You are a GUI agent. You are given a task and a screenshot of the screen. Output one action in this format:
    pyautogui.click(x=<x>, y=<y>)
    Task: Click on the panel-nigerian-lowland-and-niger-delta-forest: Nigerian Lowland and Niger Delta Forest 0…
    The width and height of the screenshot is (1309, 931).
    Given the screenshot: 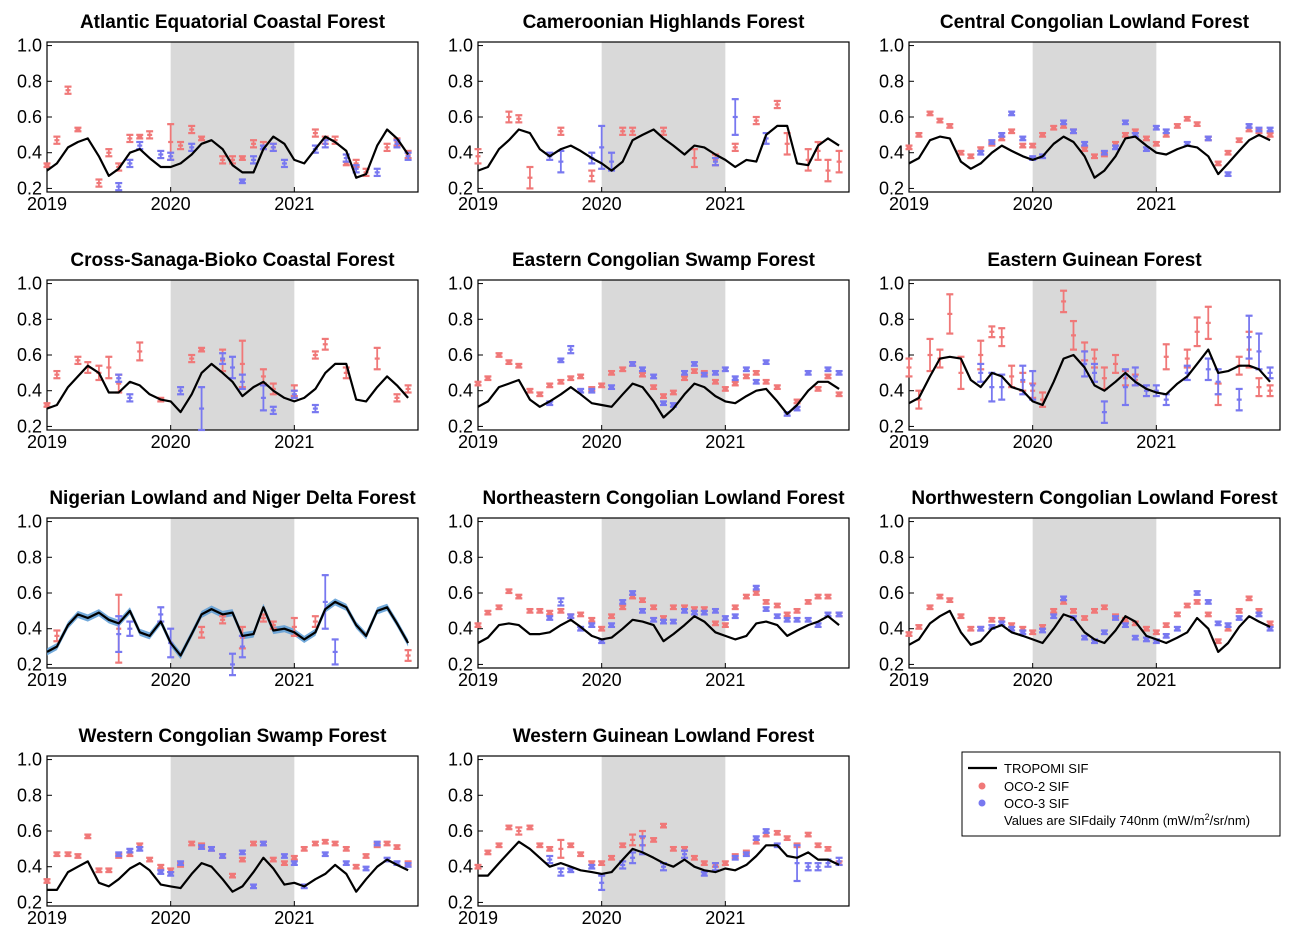 What is the action you would take?
    pyautogui.click(x=218, y=589)
    